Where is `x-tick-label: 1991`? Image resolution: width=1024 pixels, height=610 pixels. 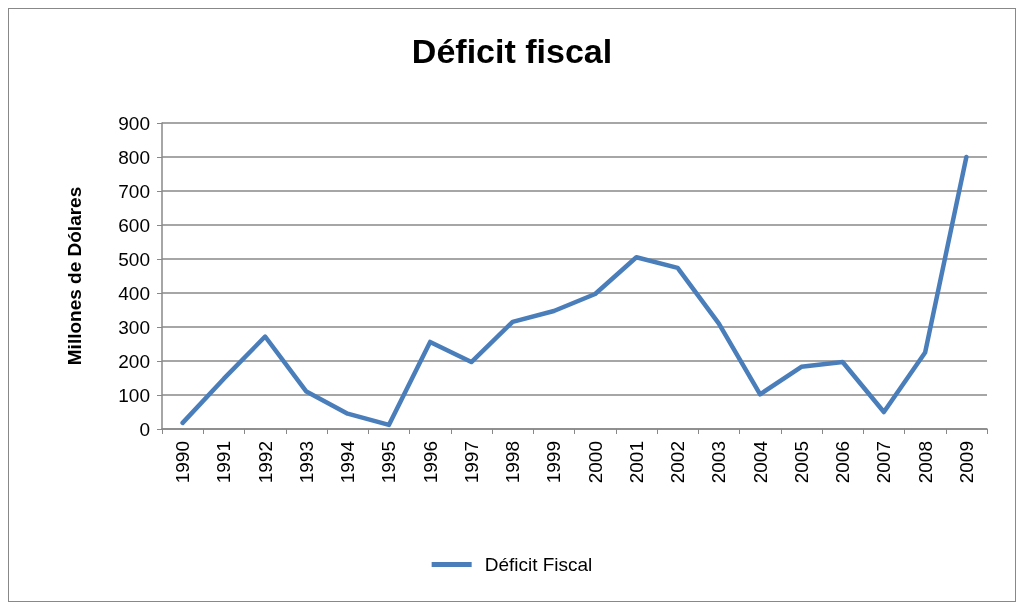 x-tick-label: 1991 is located at coordinates (224, 462).